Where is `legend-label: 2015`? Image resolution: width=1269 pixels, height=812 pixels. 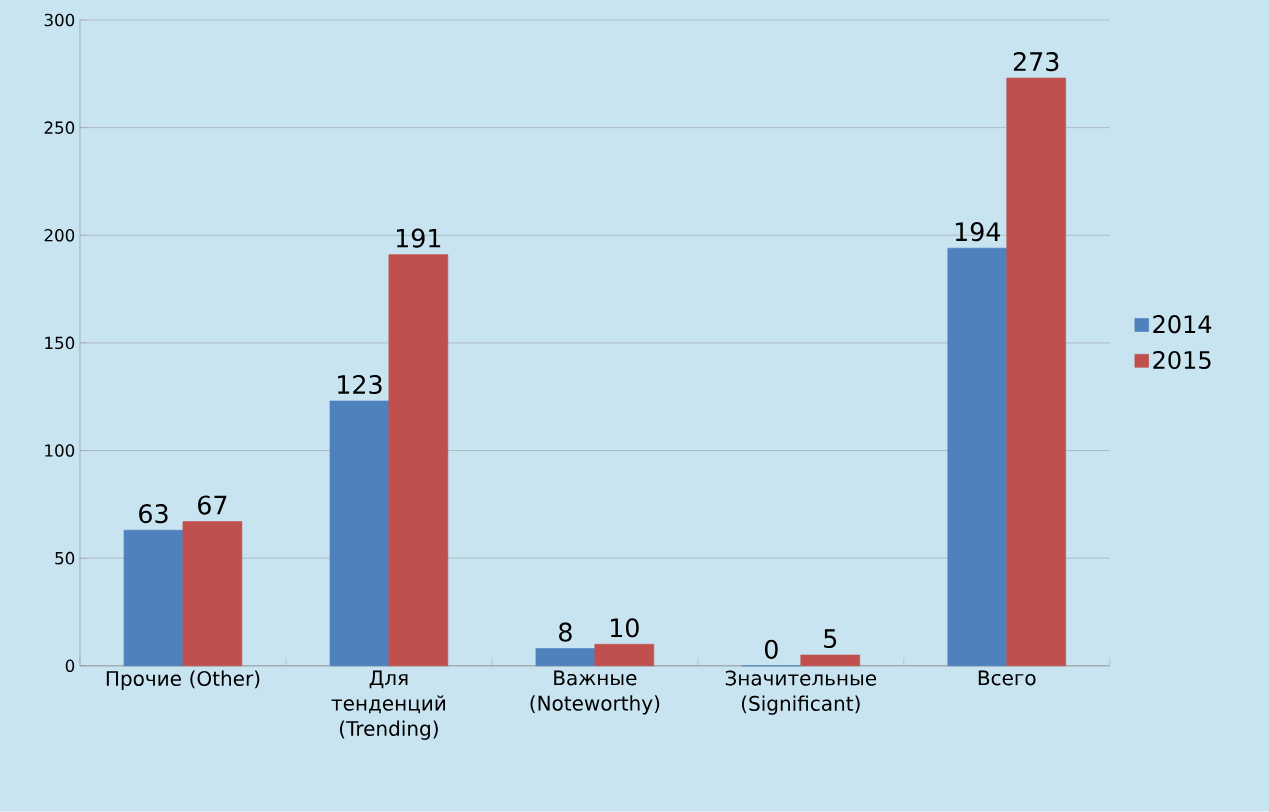 legend-label: 2015 is located at coordinates (1182, 360).